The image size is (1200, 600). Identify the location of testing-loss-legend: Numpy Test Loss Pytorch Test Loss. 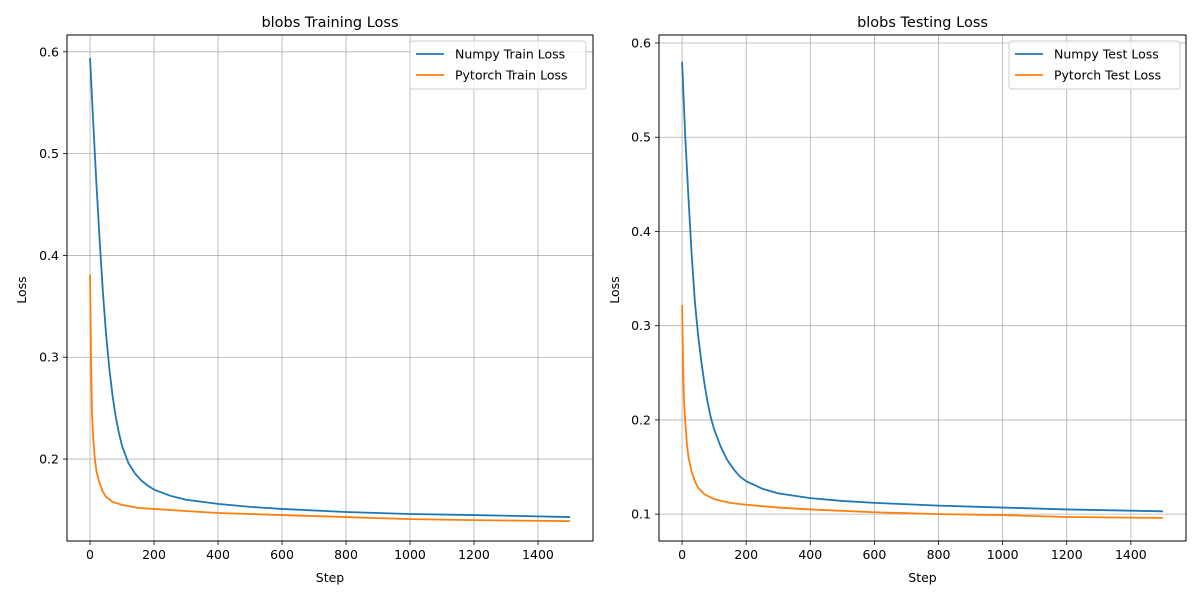
(1094, 65).